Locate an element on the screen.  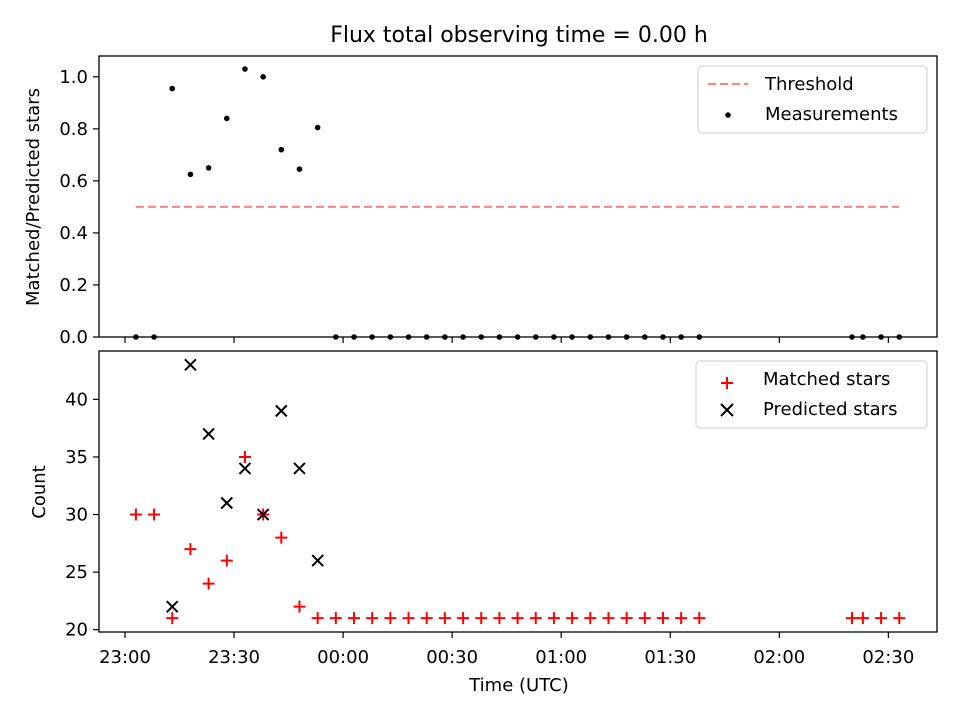
top-y-tick-label: 0.4 is located at coordinates (73, 233).